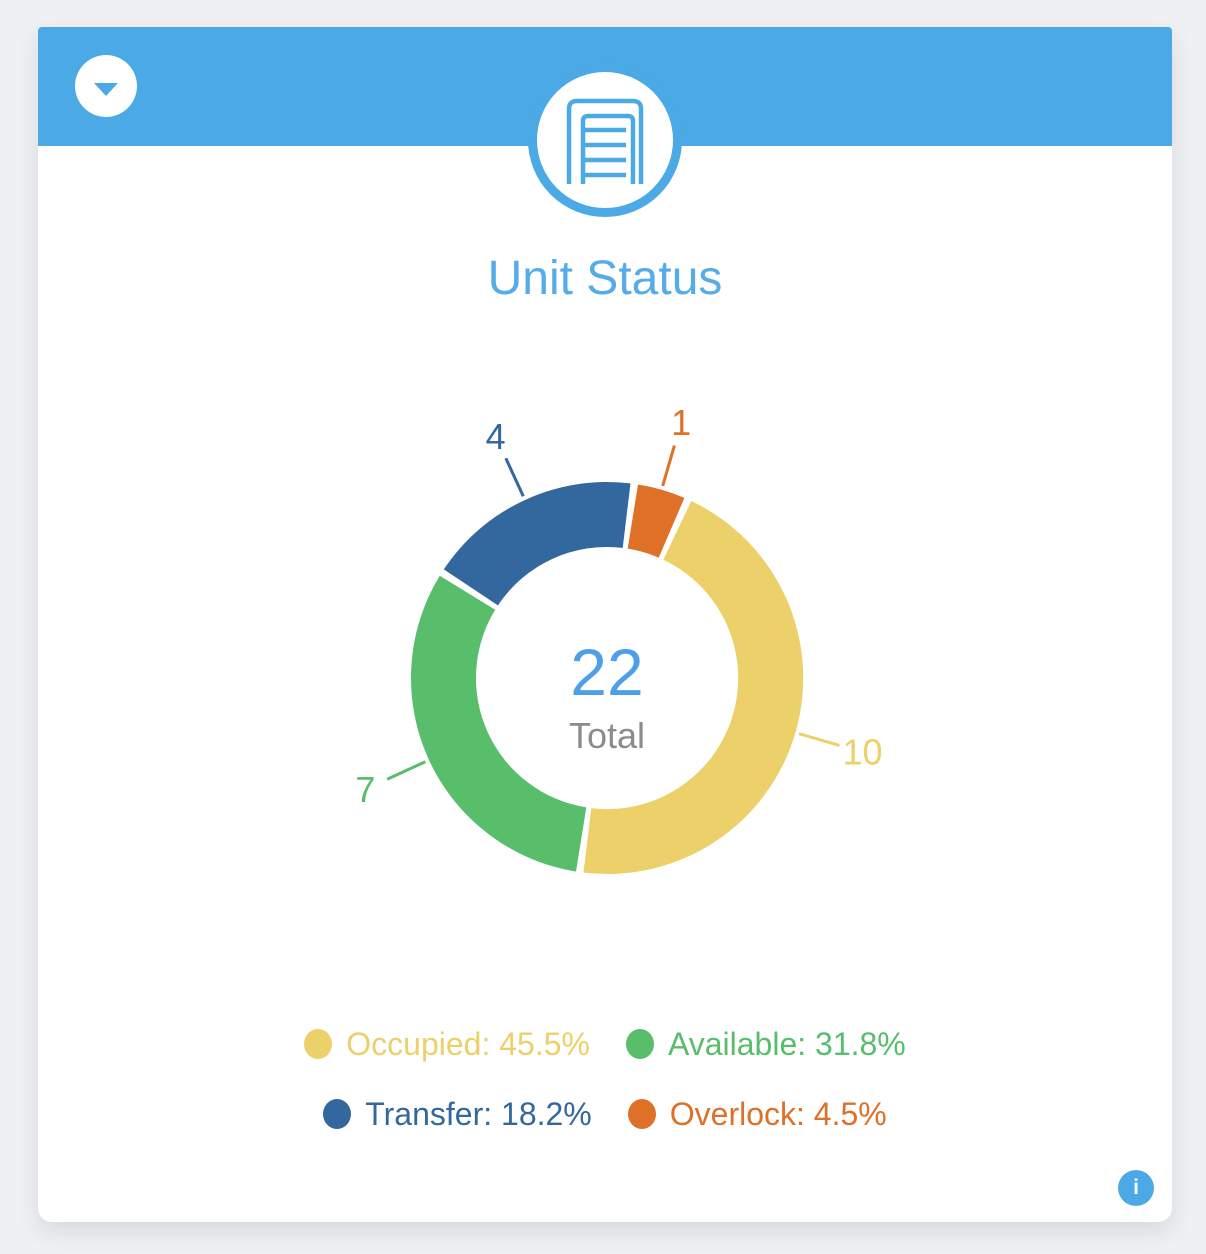  Describe the element at coordinates (337, 1114) in the screenshot. I see `legend-dot-transfer` at that location.